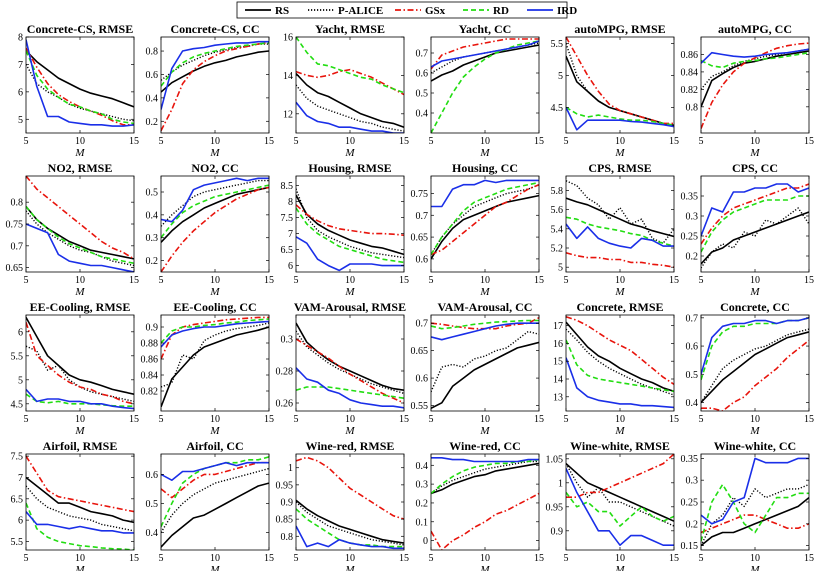 The image size is (830, 576). I want to click on subplot-concrete-cs-rmse: Concrete-CS, RMSE 5 6 7 8 5 10 15 M, so click(78, 90).